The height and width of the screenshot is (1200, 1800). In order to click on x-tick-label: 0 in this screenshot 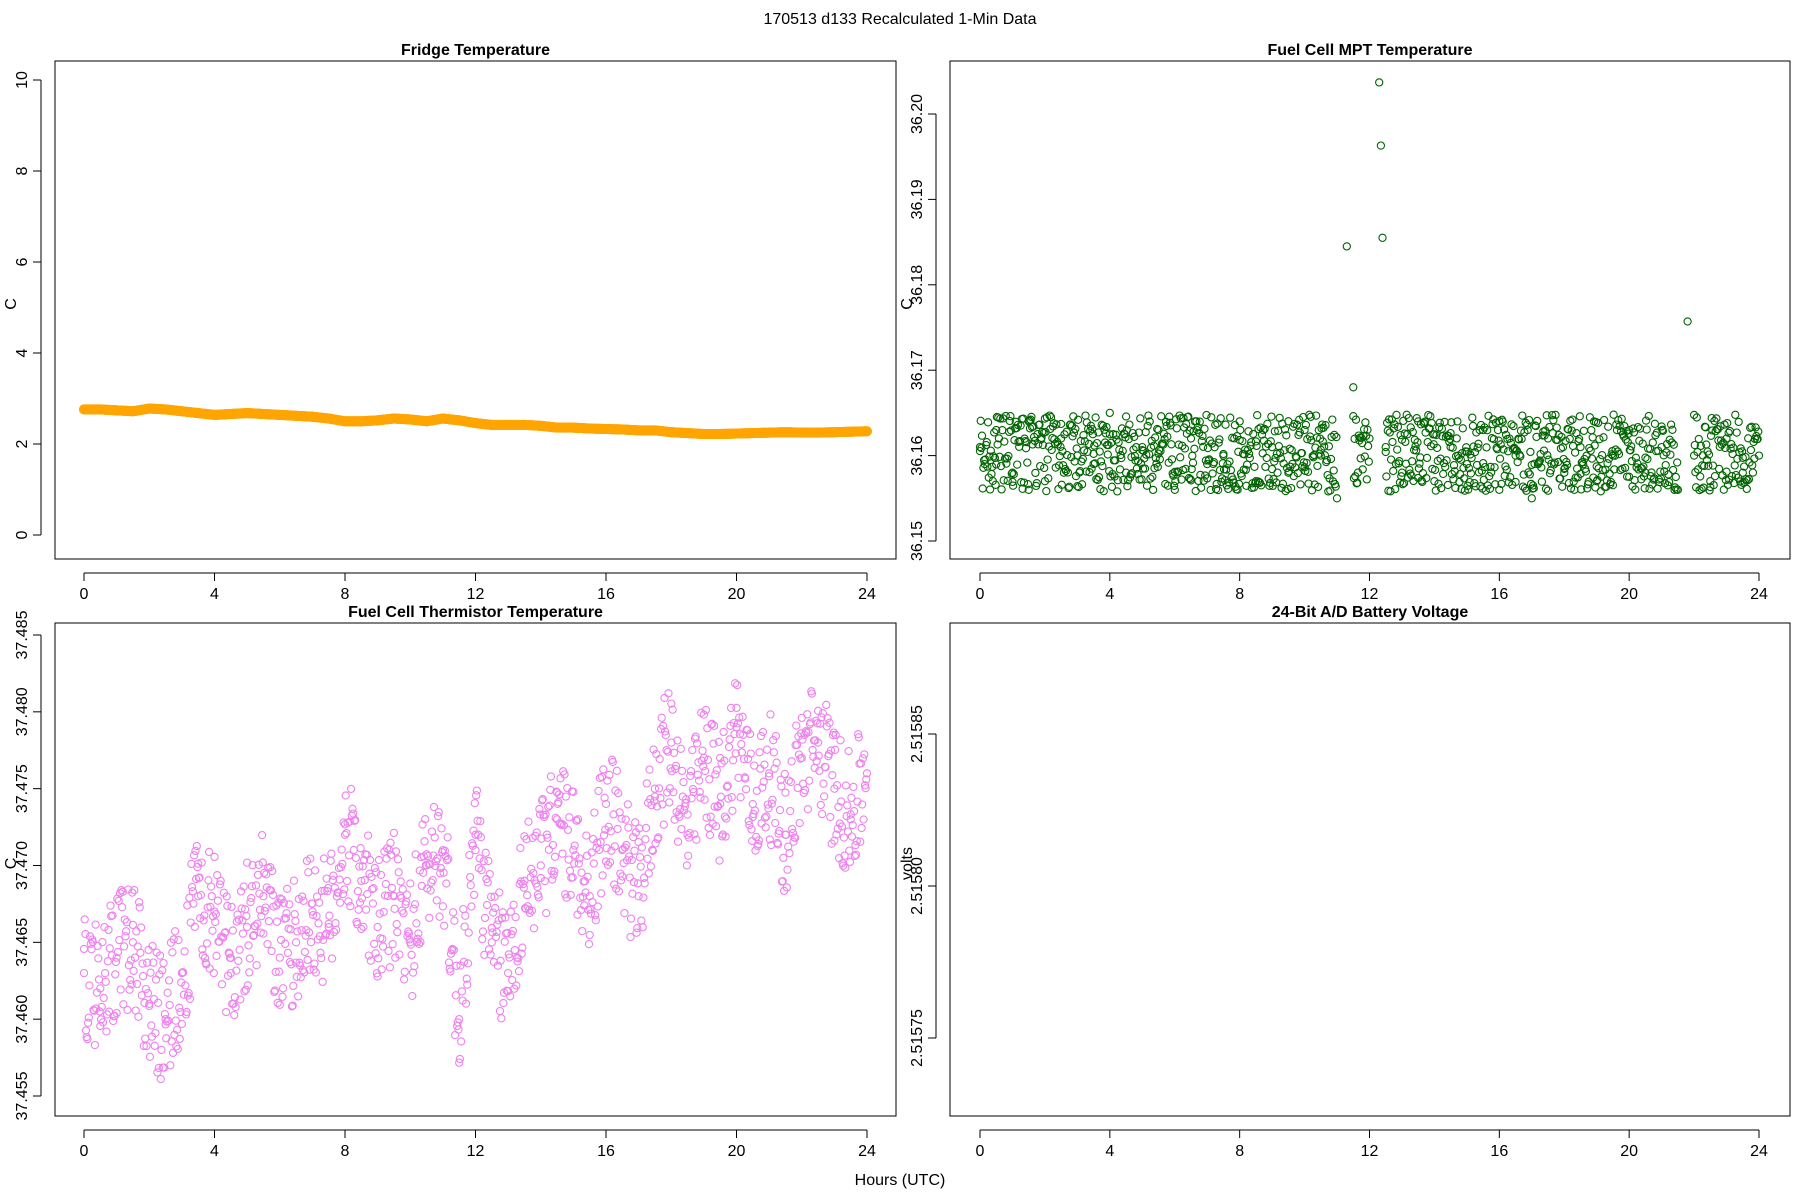, I will do `click(84, 1151)`.